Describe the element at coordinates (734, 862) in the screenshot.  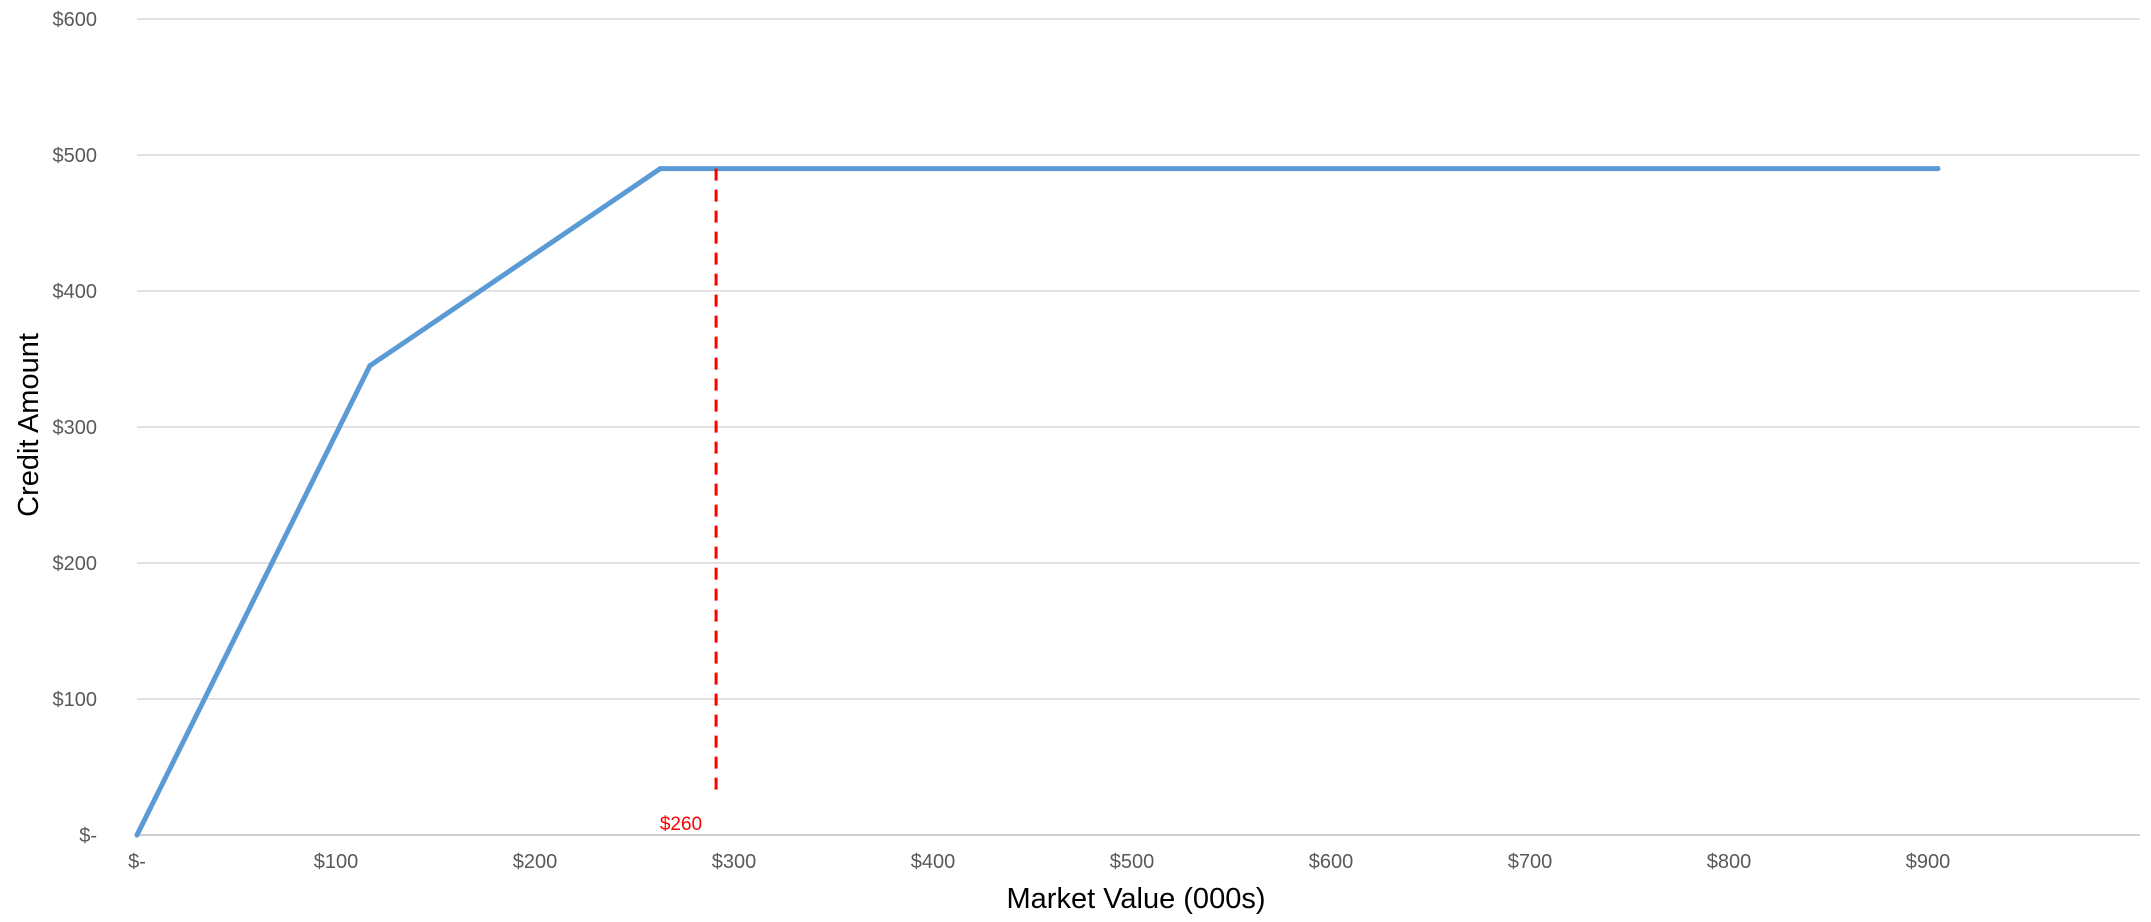
I see `x-tick-label: $300` at that location.